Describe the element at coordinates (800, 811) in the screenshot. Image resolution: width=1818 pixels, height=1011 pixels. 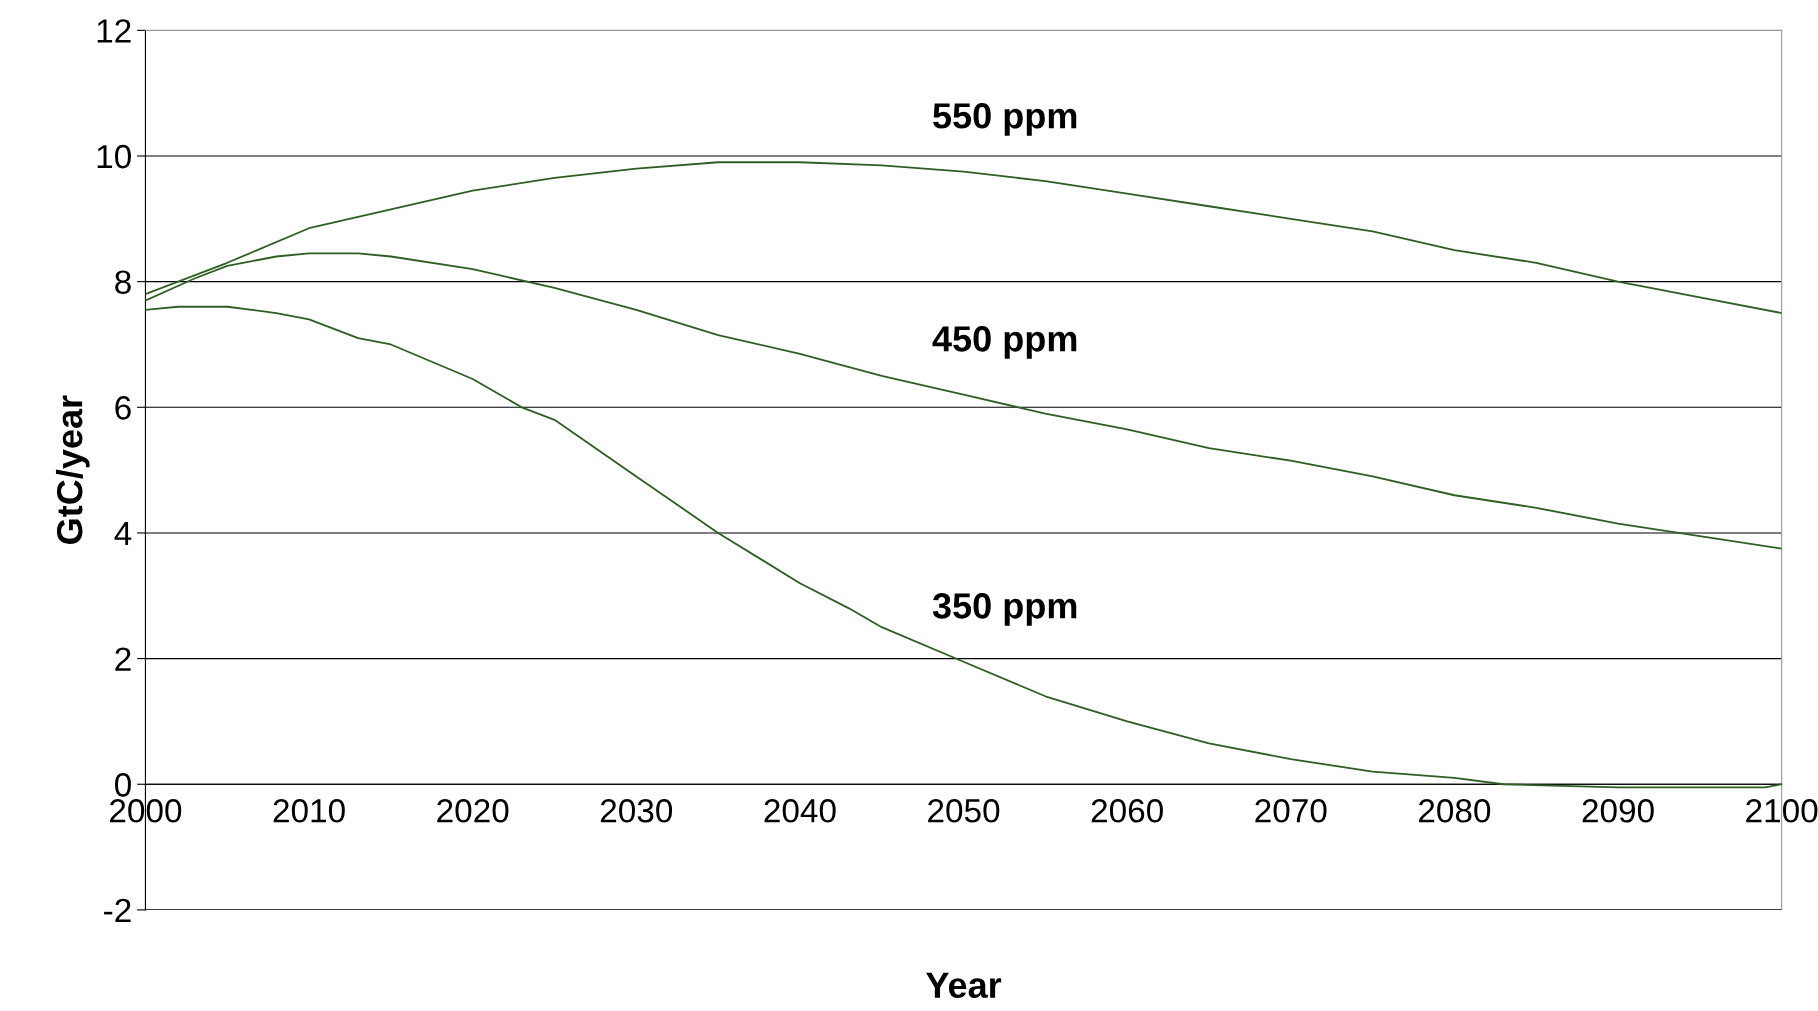
I see `x-tick-label: 2040` at that location.